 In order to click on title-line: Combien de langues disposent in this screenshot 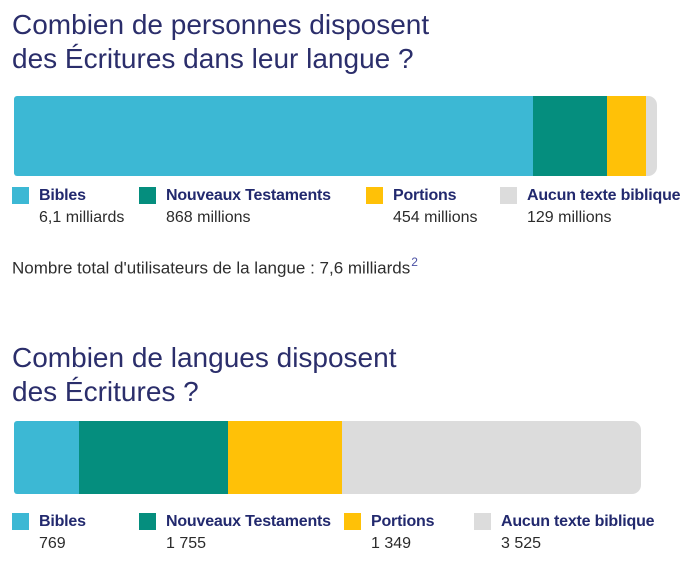, I will do `click(204, 357)`.